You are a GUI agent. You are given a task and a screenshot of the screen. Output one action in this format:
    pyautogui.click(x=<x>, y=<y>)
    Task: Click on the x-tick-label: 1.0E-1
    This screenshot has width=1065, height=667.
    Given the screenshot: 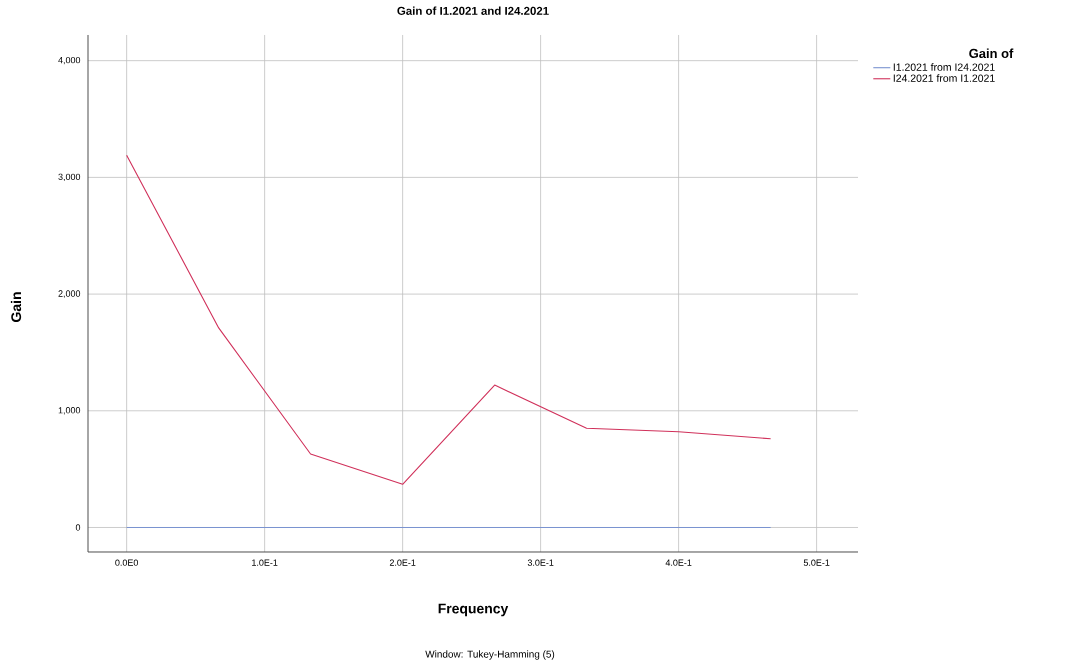 What is the action you would take?
    pyautogui.click(x=265, y=562)
    